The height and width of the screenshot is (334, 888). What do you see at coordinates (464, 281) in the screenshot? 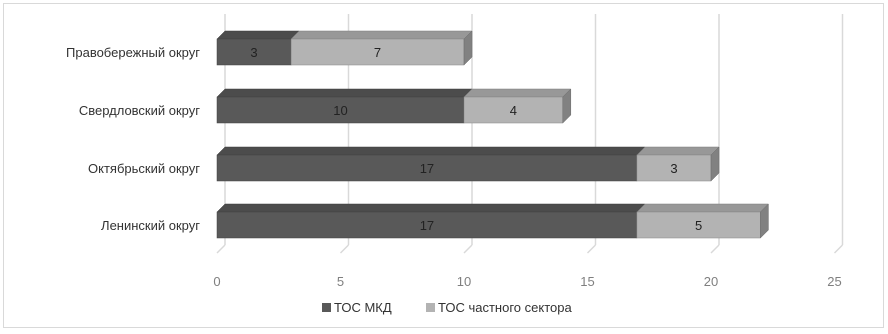
I see `x-tick-label: 10` at bounding box center [464, 281].